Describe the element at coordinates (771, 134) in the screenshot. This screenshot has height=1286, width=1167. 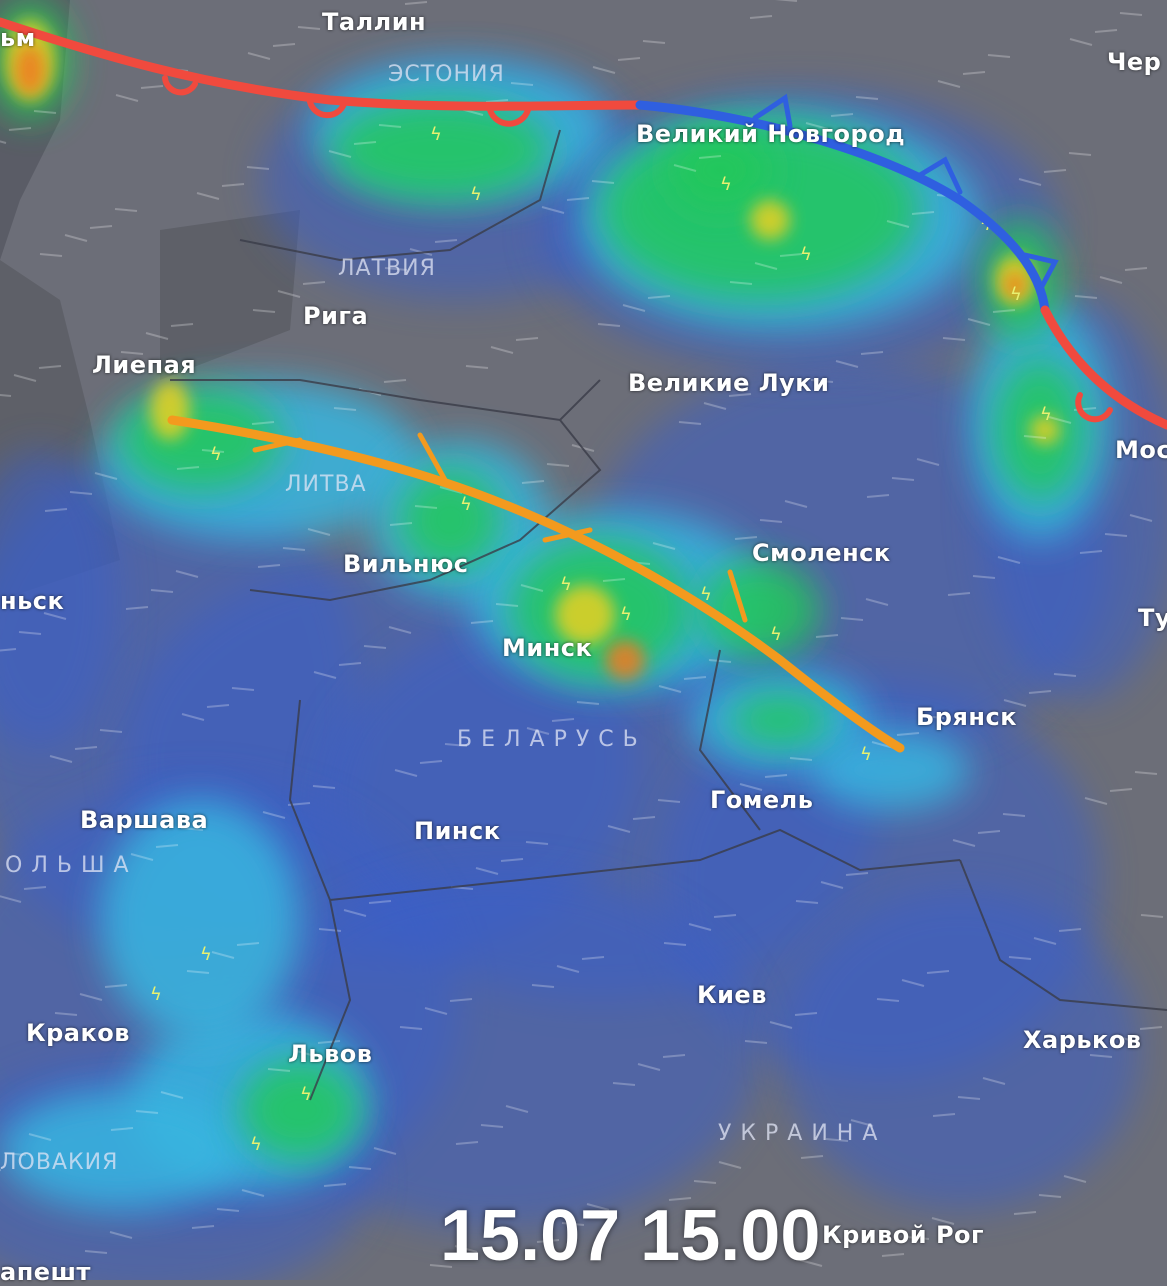
I see `city-label: Великий Новгород` at that location.